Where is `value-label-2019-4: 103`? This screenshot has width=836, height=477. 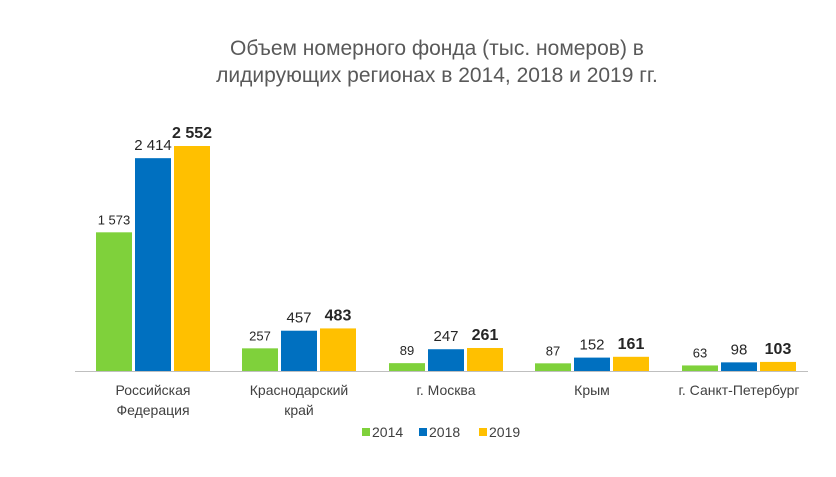 value-label-2019-4: 103 is located at coordinates (778, 349).